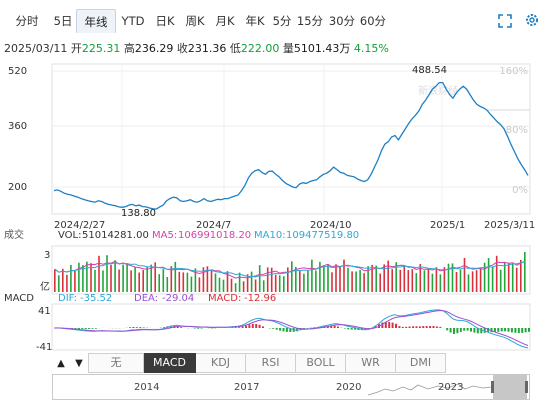  What do you see at coordinates (133, 21) in the screenshot?
I see `tab-YTD: YTD` at bounding box center [133, 21].